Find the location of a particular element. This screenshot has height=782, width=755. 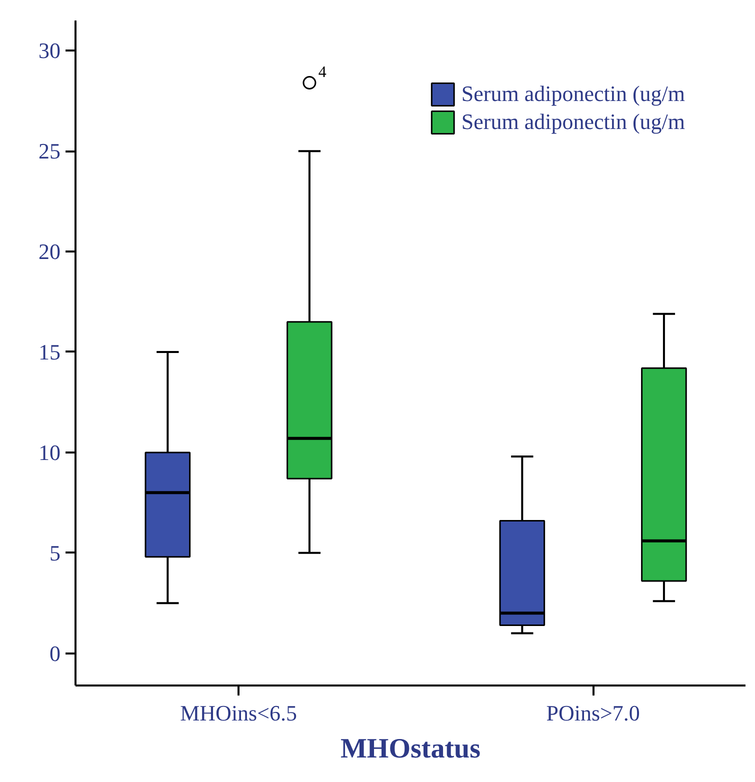

x-tick-label: POins>7.0 is located at coordinates (593, 713).